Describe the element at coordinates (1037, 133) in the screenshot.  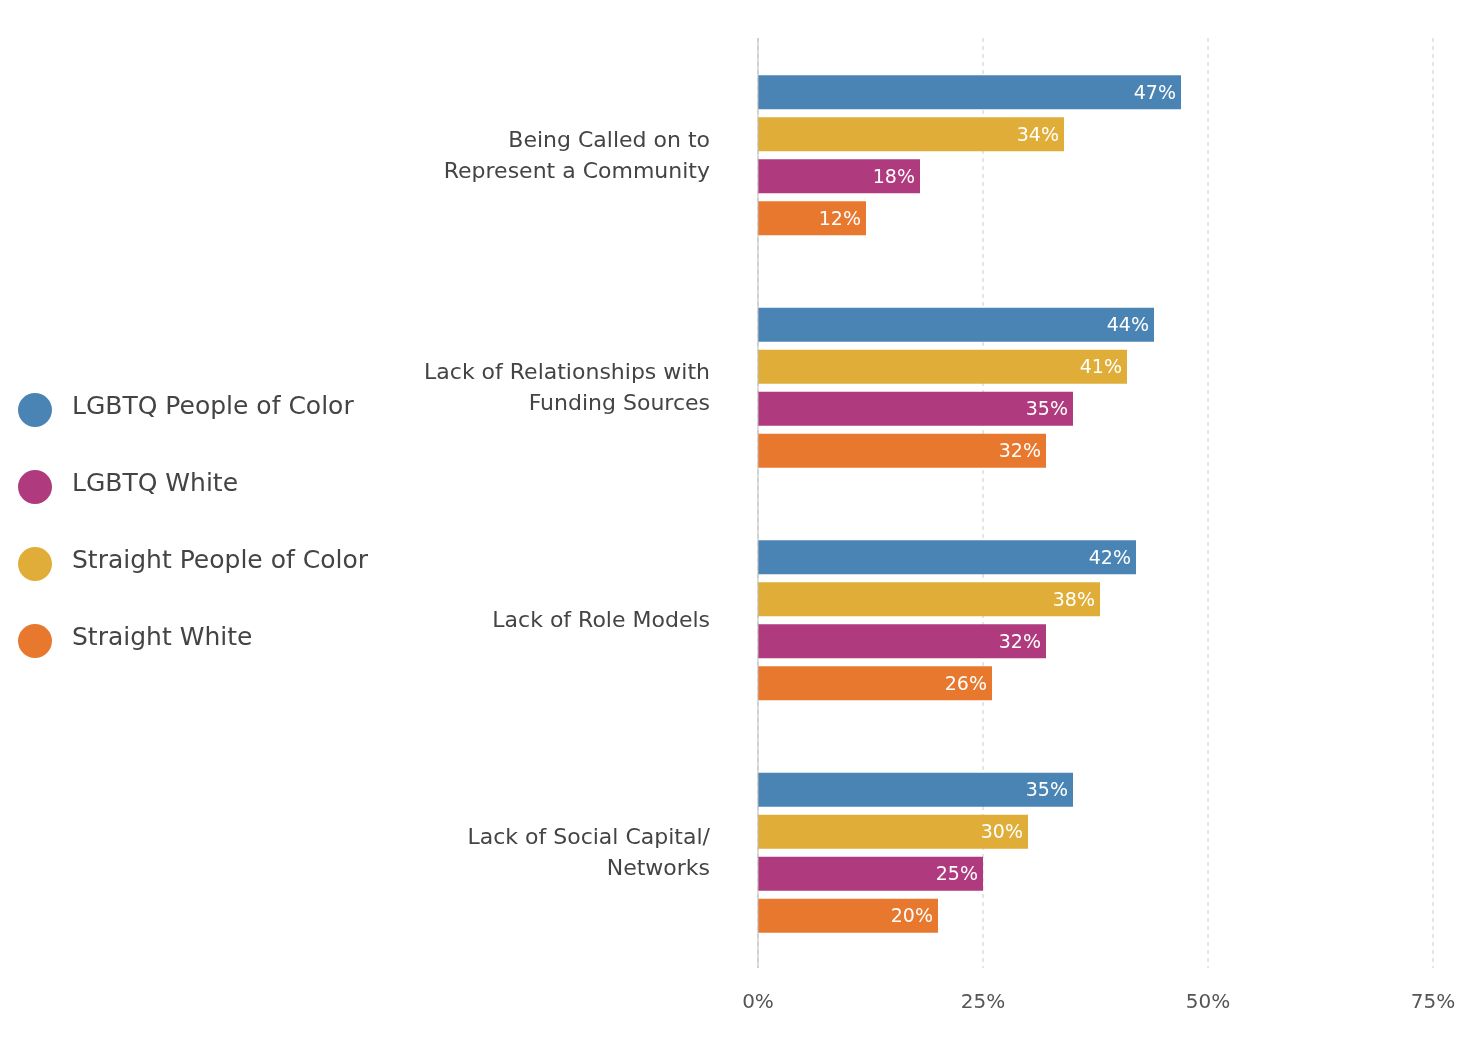
I see `data-label: 34%` at that location.